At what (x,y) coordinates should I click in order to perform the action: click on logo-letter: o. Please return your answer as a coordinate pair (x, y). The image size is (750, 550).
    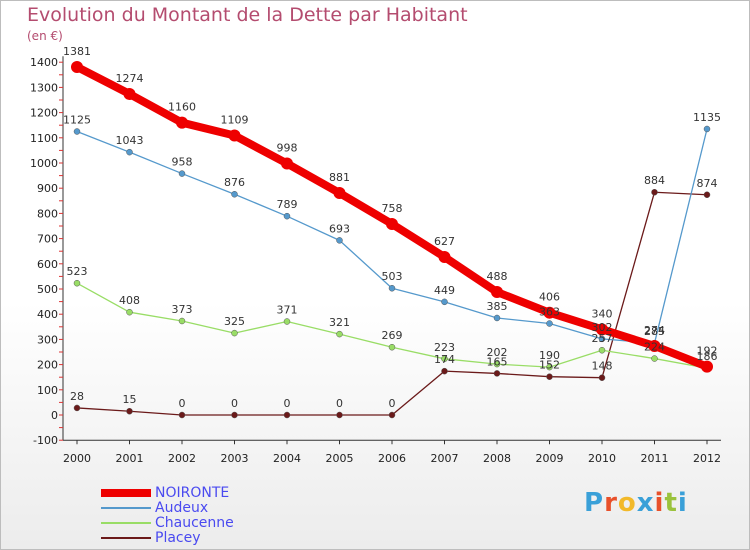
    Looking at the image, I should click on (627, 503).